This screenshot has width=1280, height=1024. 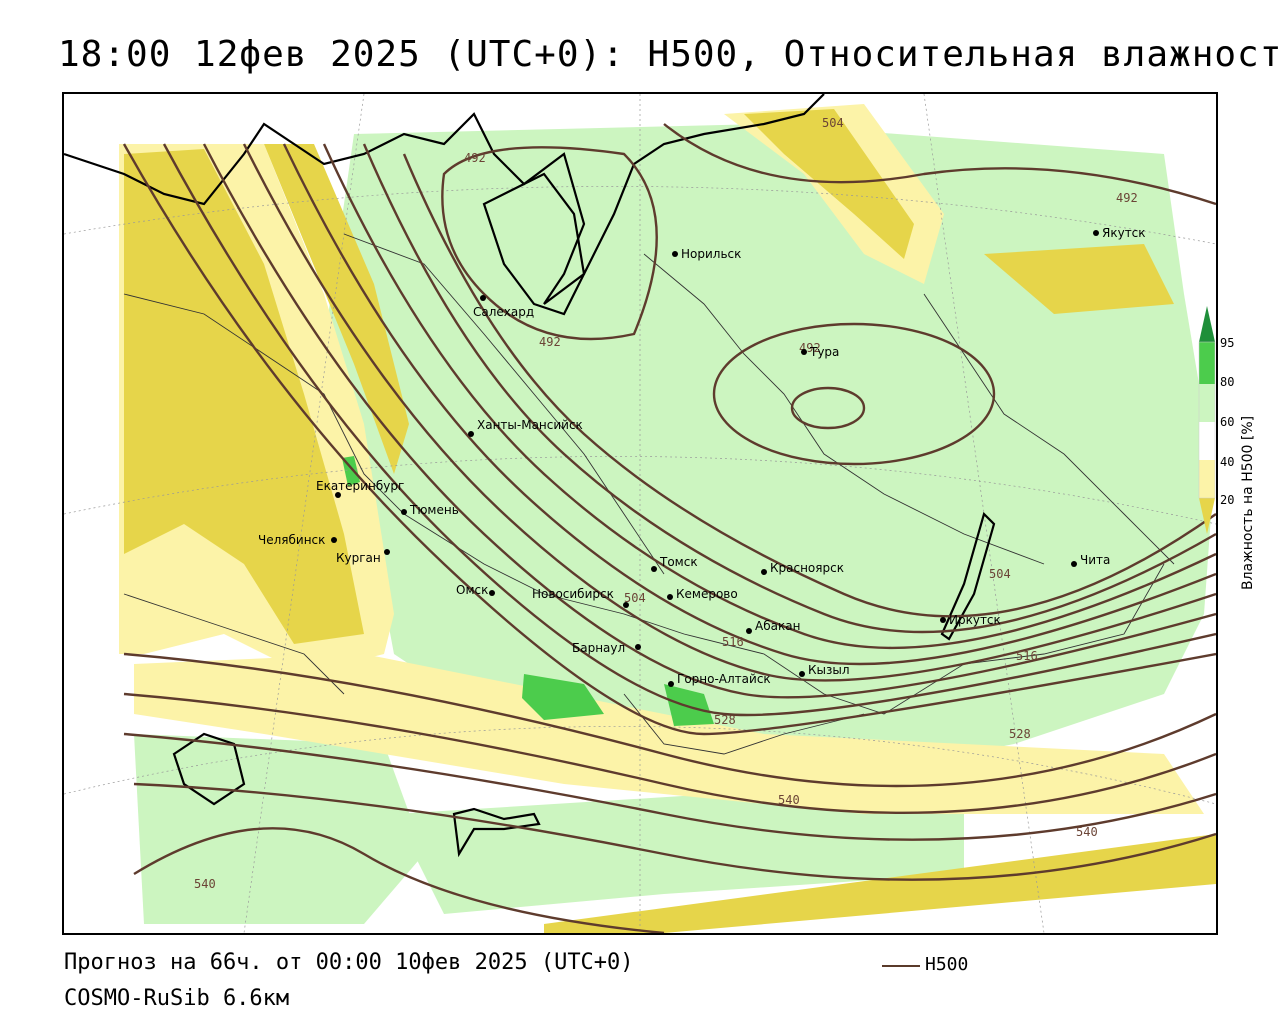 I want to click on aral-sea, so click(x=209, y=769).